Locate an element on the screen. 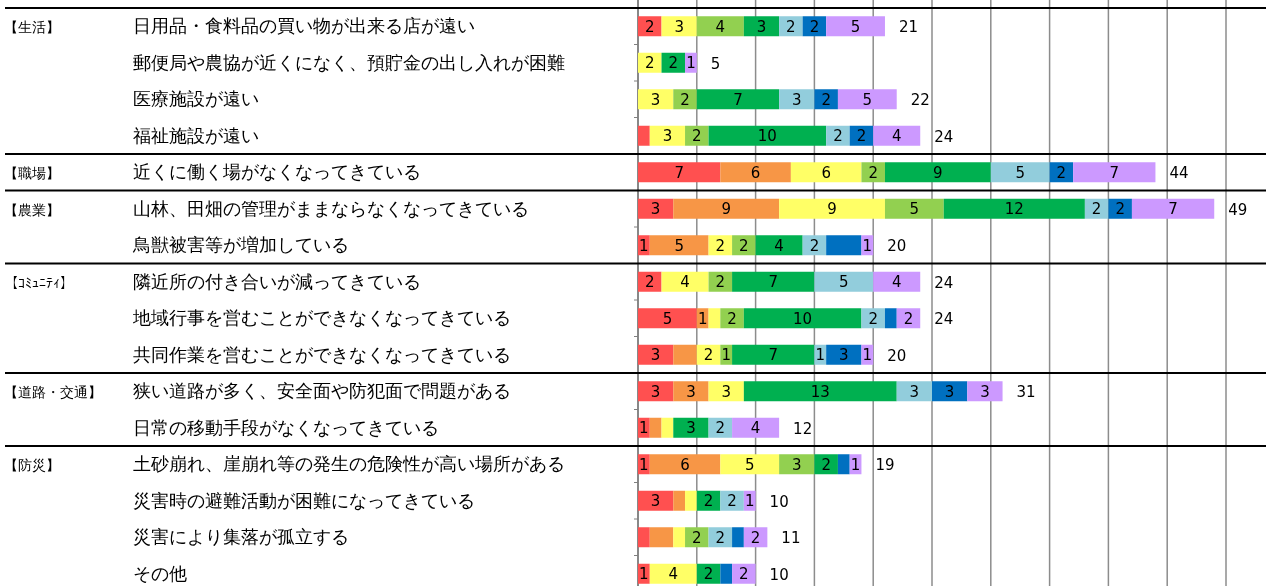 Image resolution: width=1266 pixels, height=586 pixels. y-tick-label: 日常の移動手段がなくなってきている is located at coordinates (286, 427).